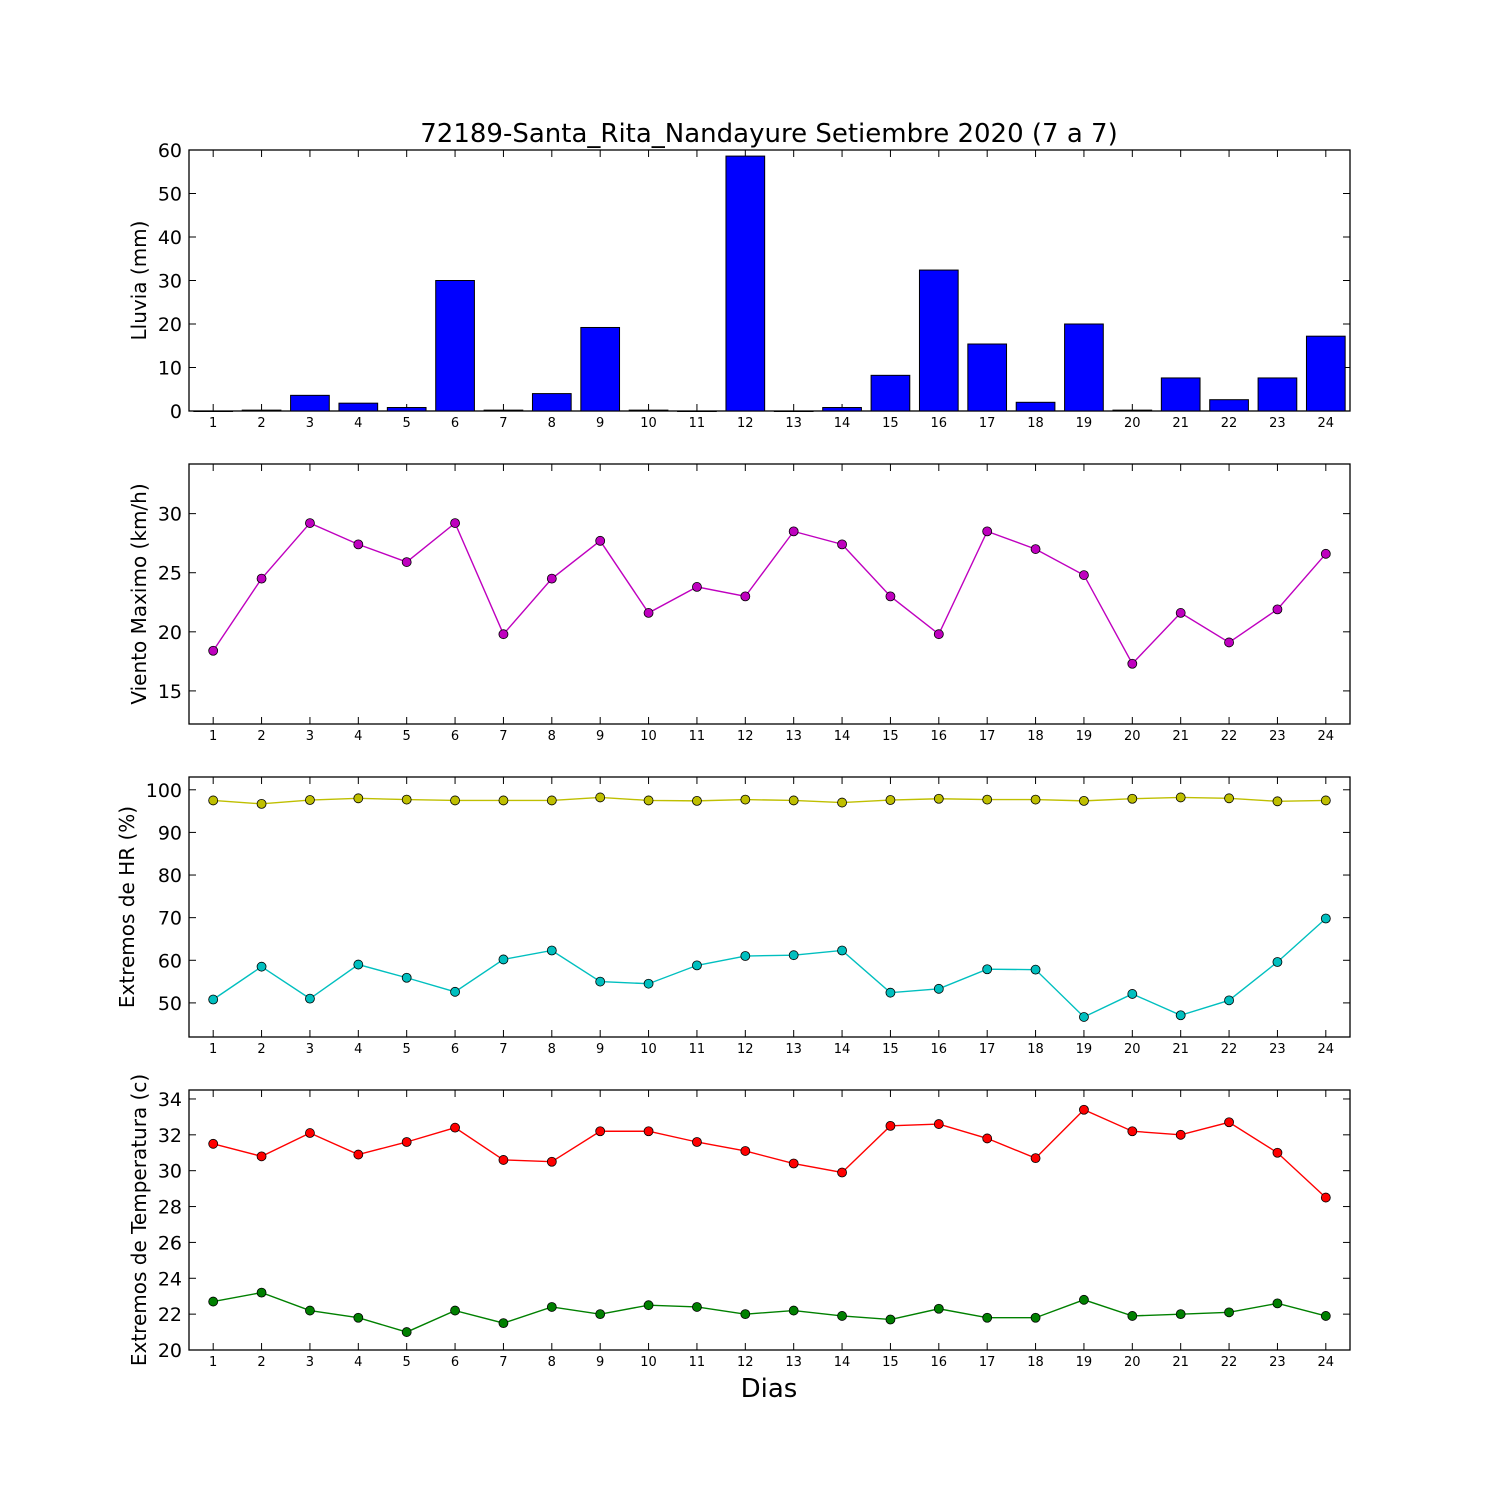 This screenshot has height=1500, width=1500. Describe the element at coordinates (1132, 736) in the screenshot. I see `x-tick-label: 20` at that location.